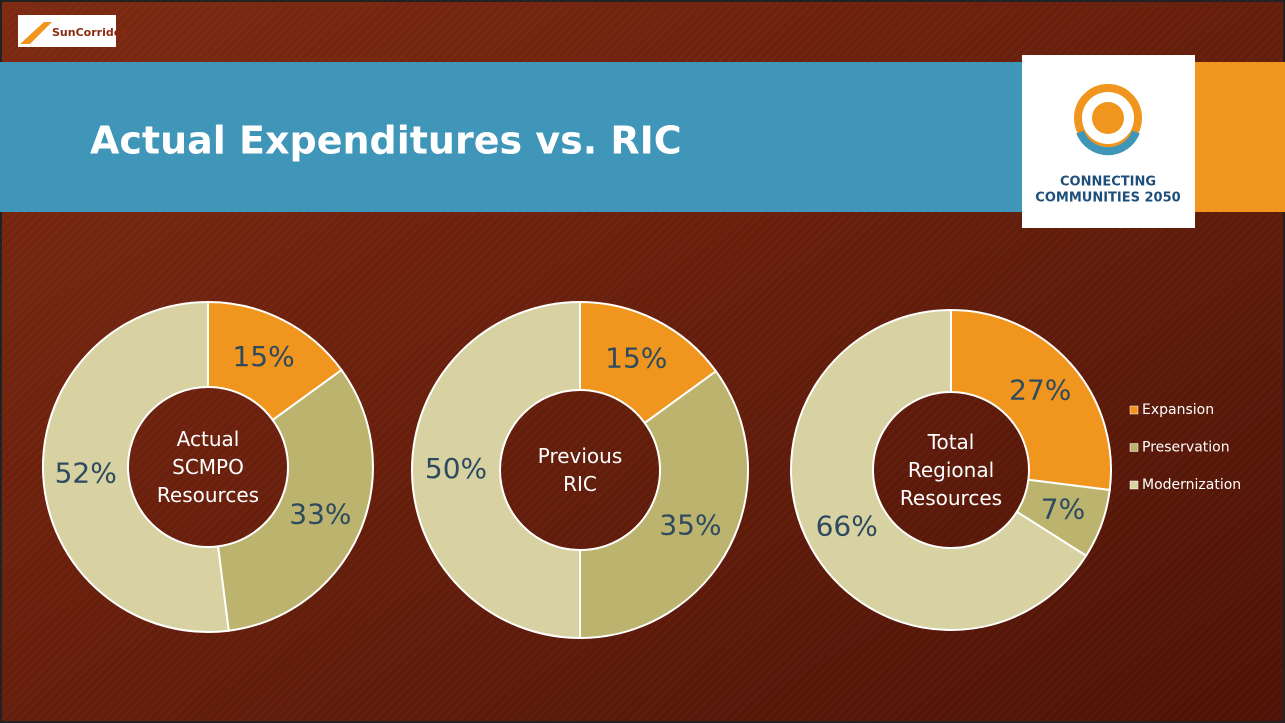  I want to click on data-label: 7%, so click(1063, 508).